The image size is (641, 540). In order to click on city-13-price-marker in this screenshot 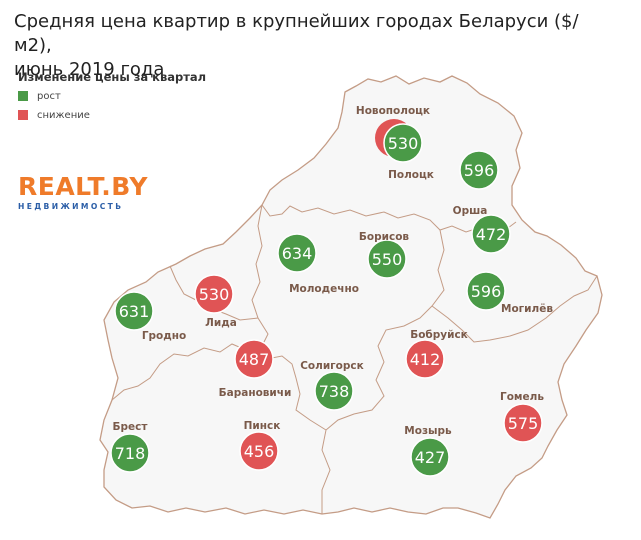, I will do `click(259, 451)`.